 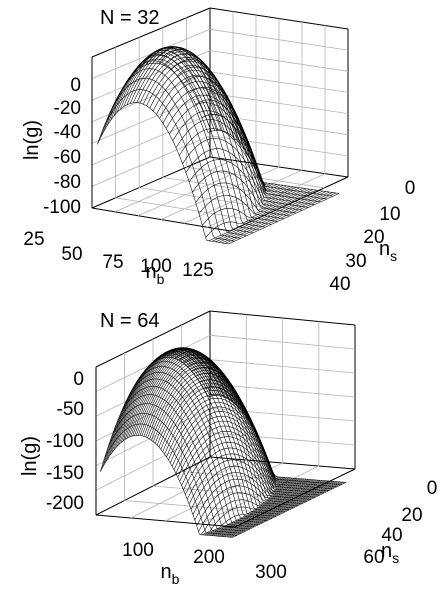 I want to click on x-tick-label: 300, so click(x=271, y=572).